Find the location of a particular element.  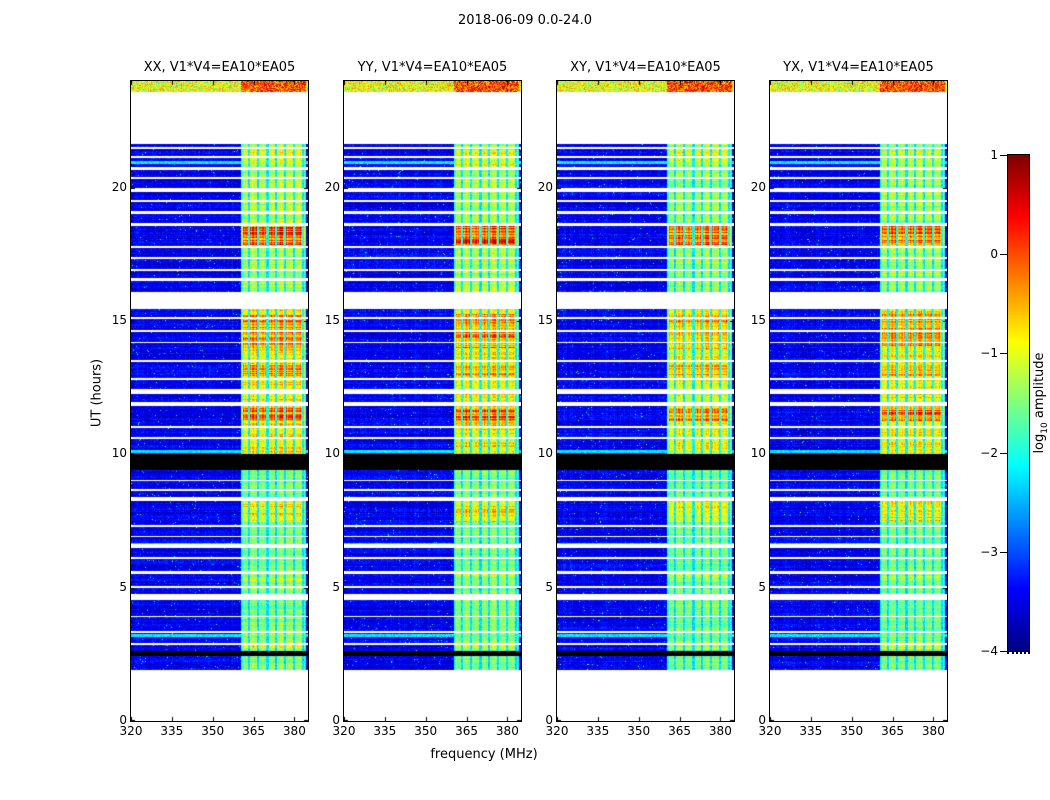

colorbar-label-pre: log is located at coordinates (1040, 443).